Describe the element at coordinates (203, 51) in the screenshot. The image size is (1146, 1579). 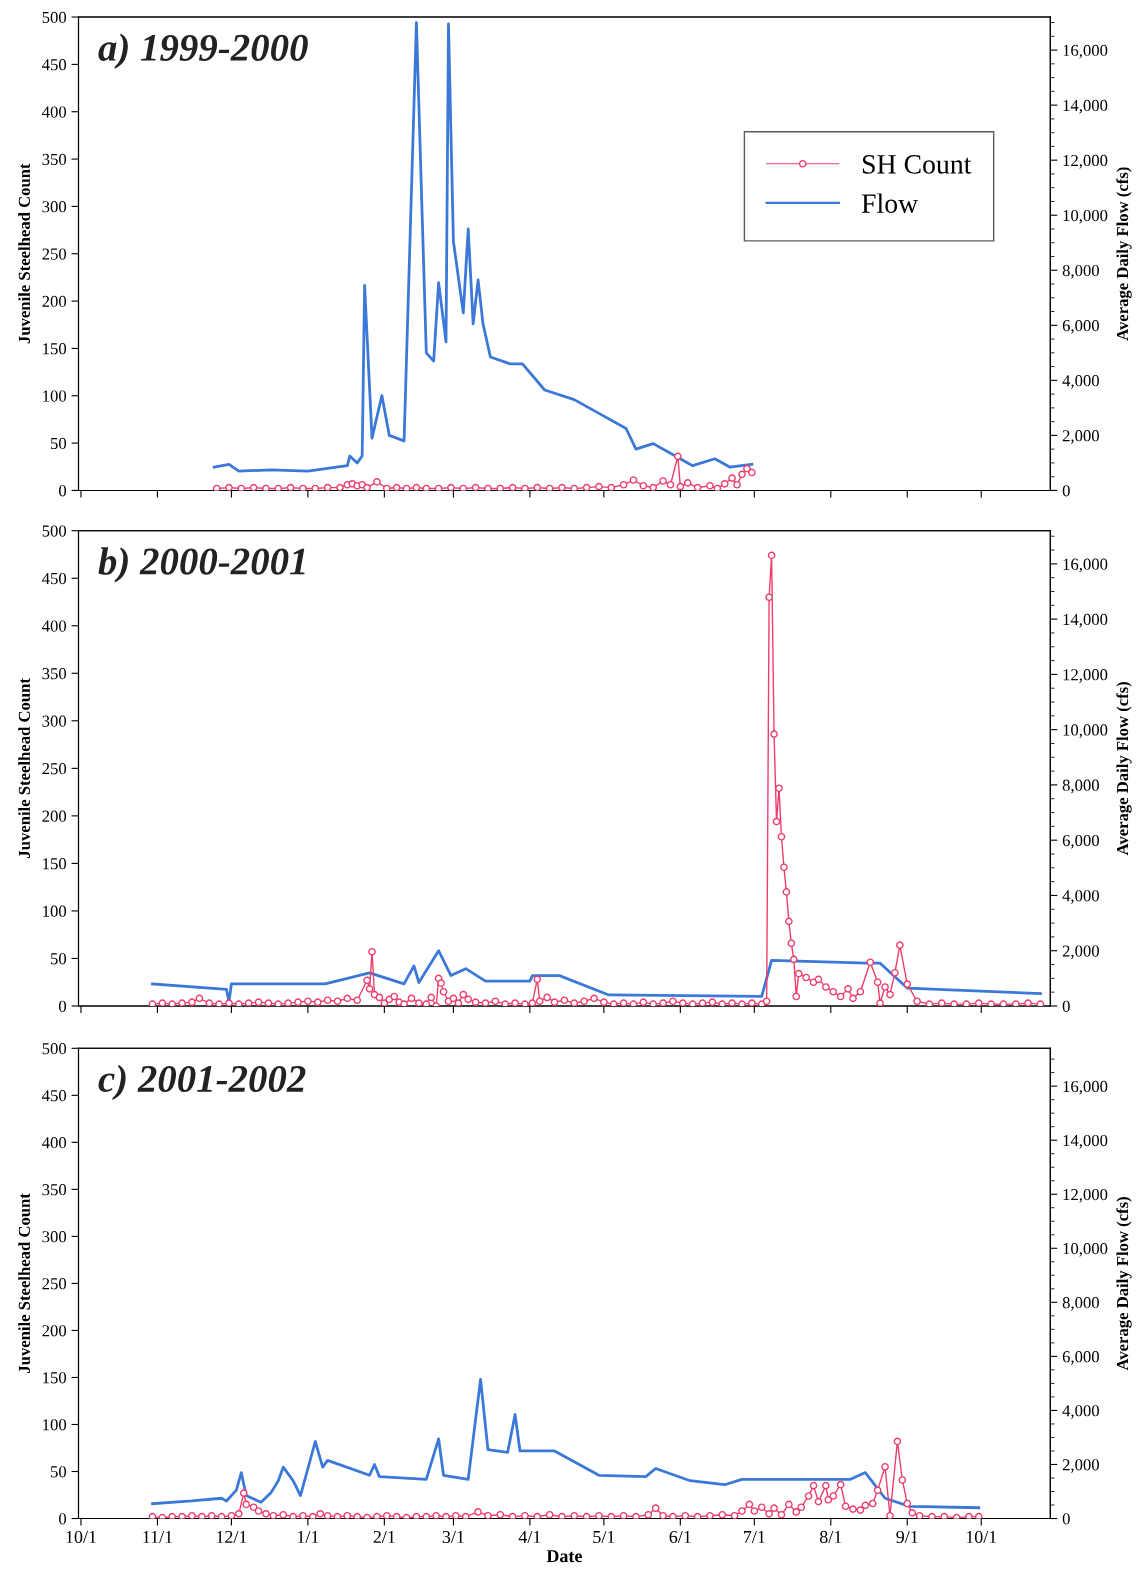
I see `chart-title: a) 1999-2000` at that location.